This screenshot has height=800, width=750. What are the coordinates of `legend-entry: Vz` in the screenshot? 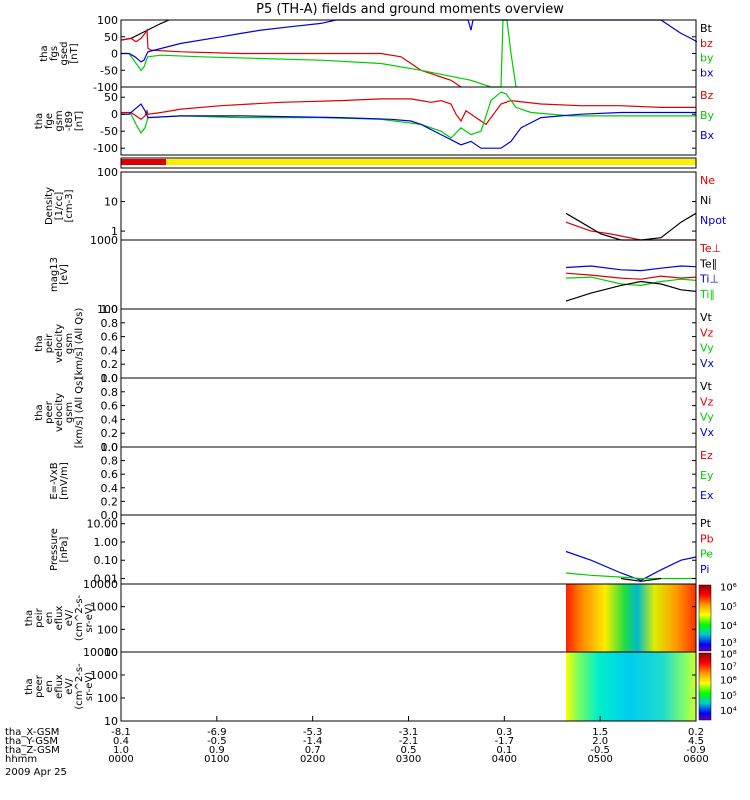 It's located at (707, 401).